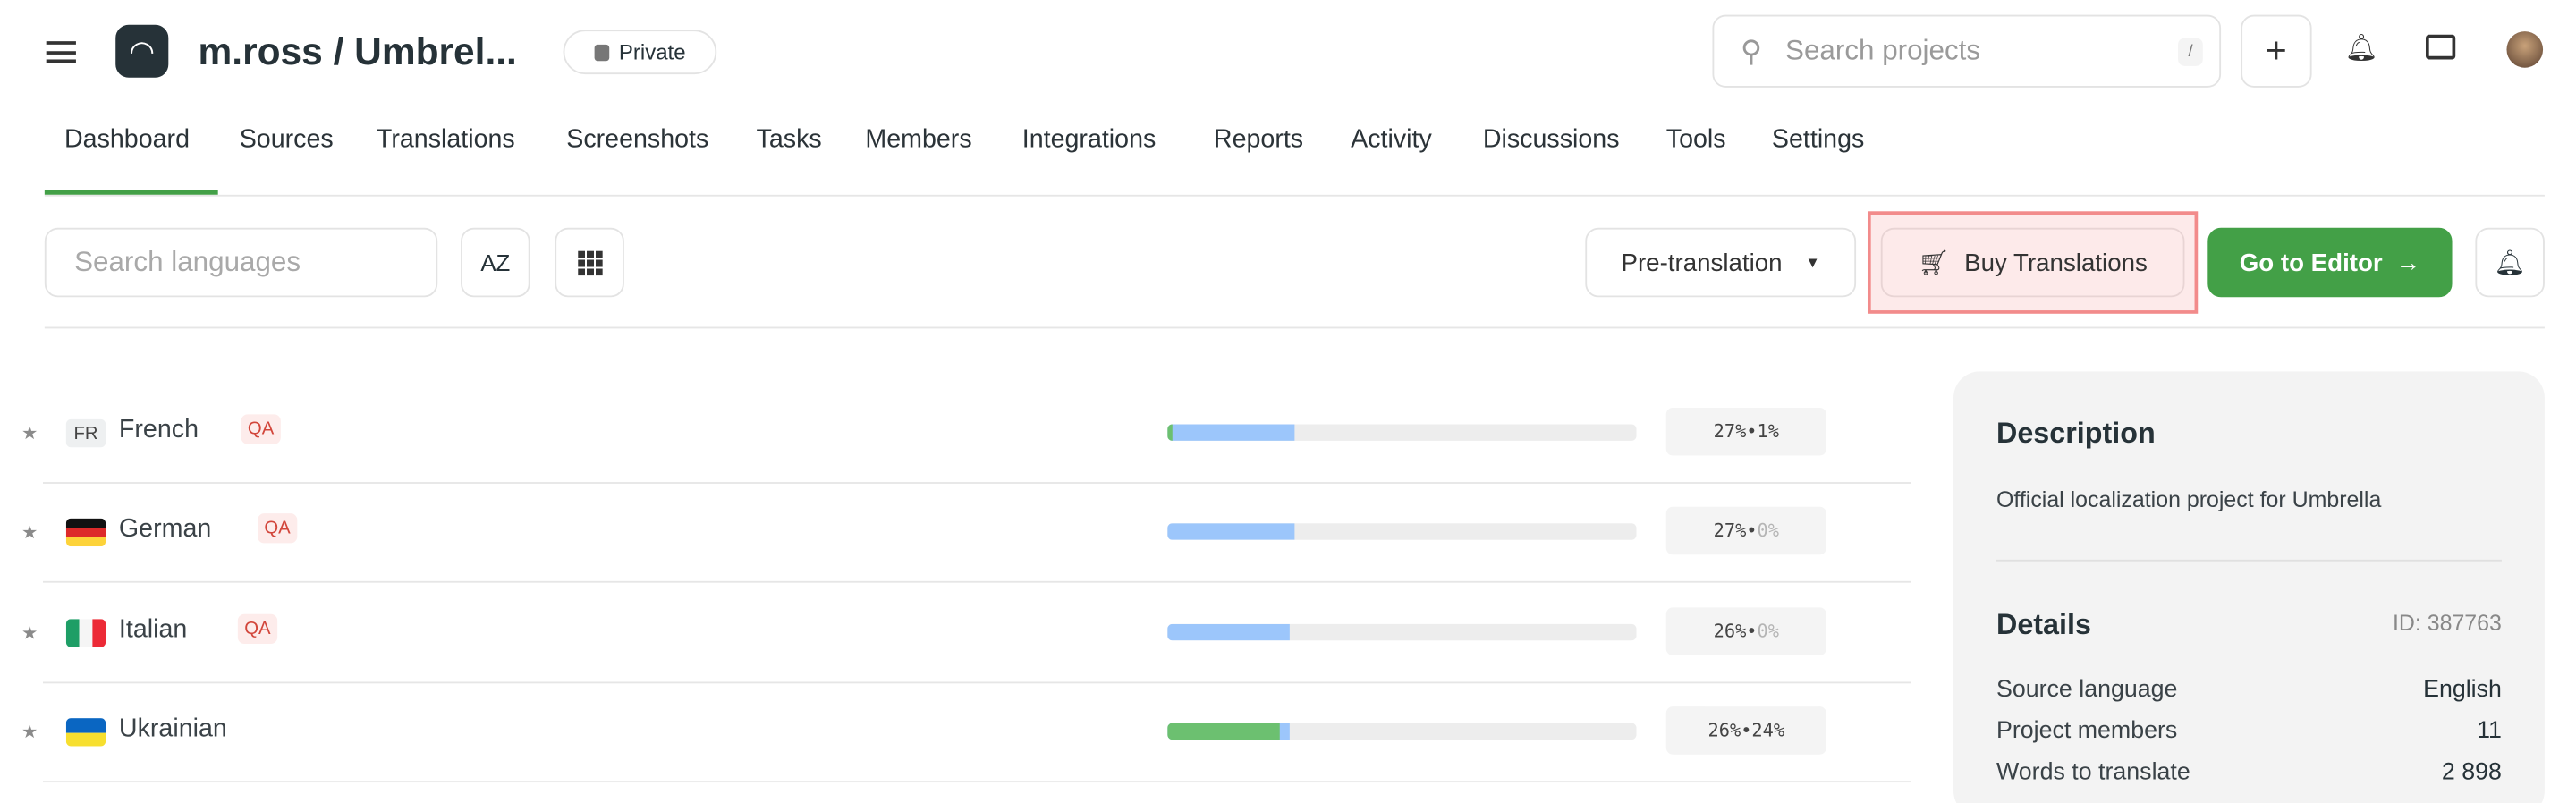 The image size is (2576, 803). Describe the element at coordinates (85, 732) in the screenshot. I see `flag-uk-icon` at that location.